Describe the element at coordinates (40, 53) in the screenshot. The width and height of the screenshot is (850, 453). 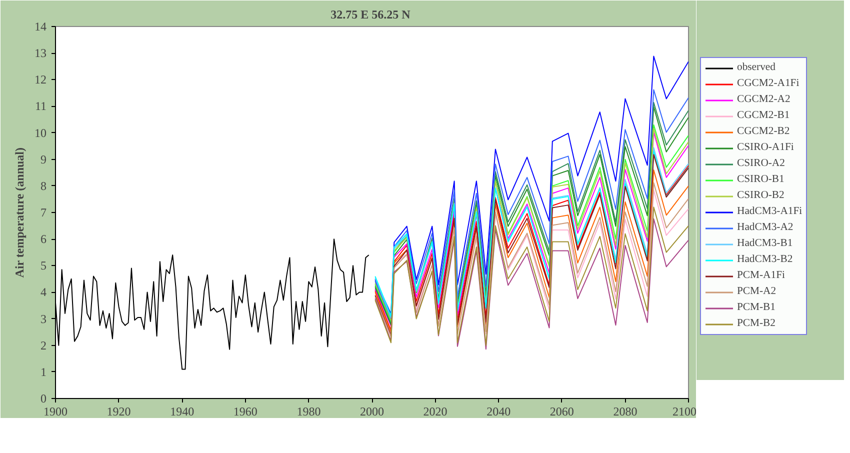
I see `y-tick-label: 13` at that location.